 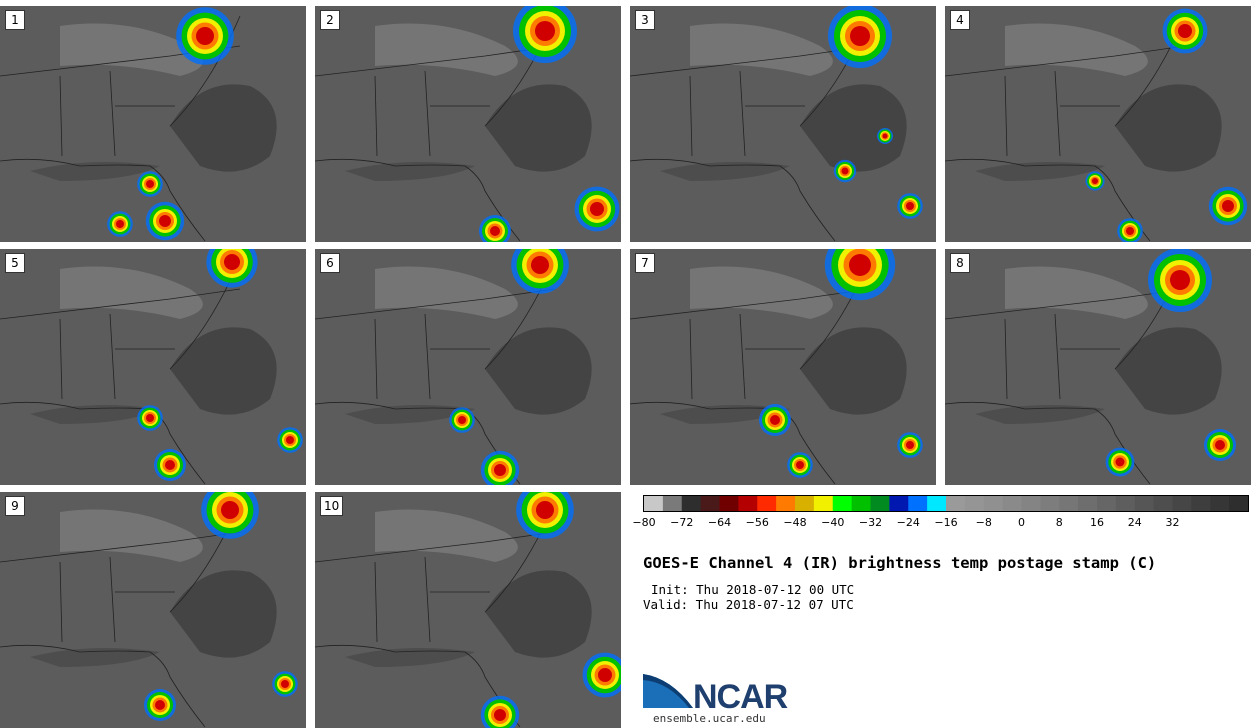 I want to click on map-panel-5: 5, so click(x=153, y=367).